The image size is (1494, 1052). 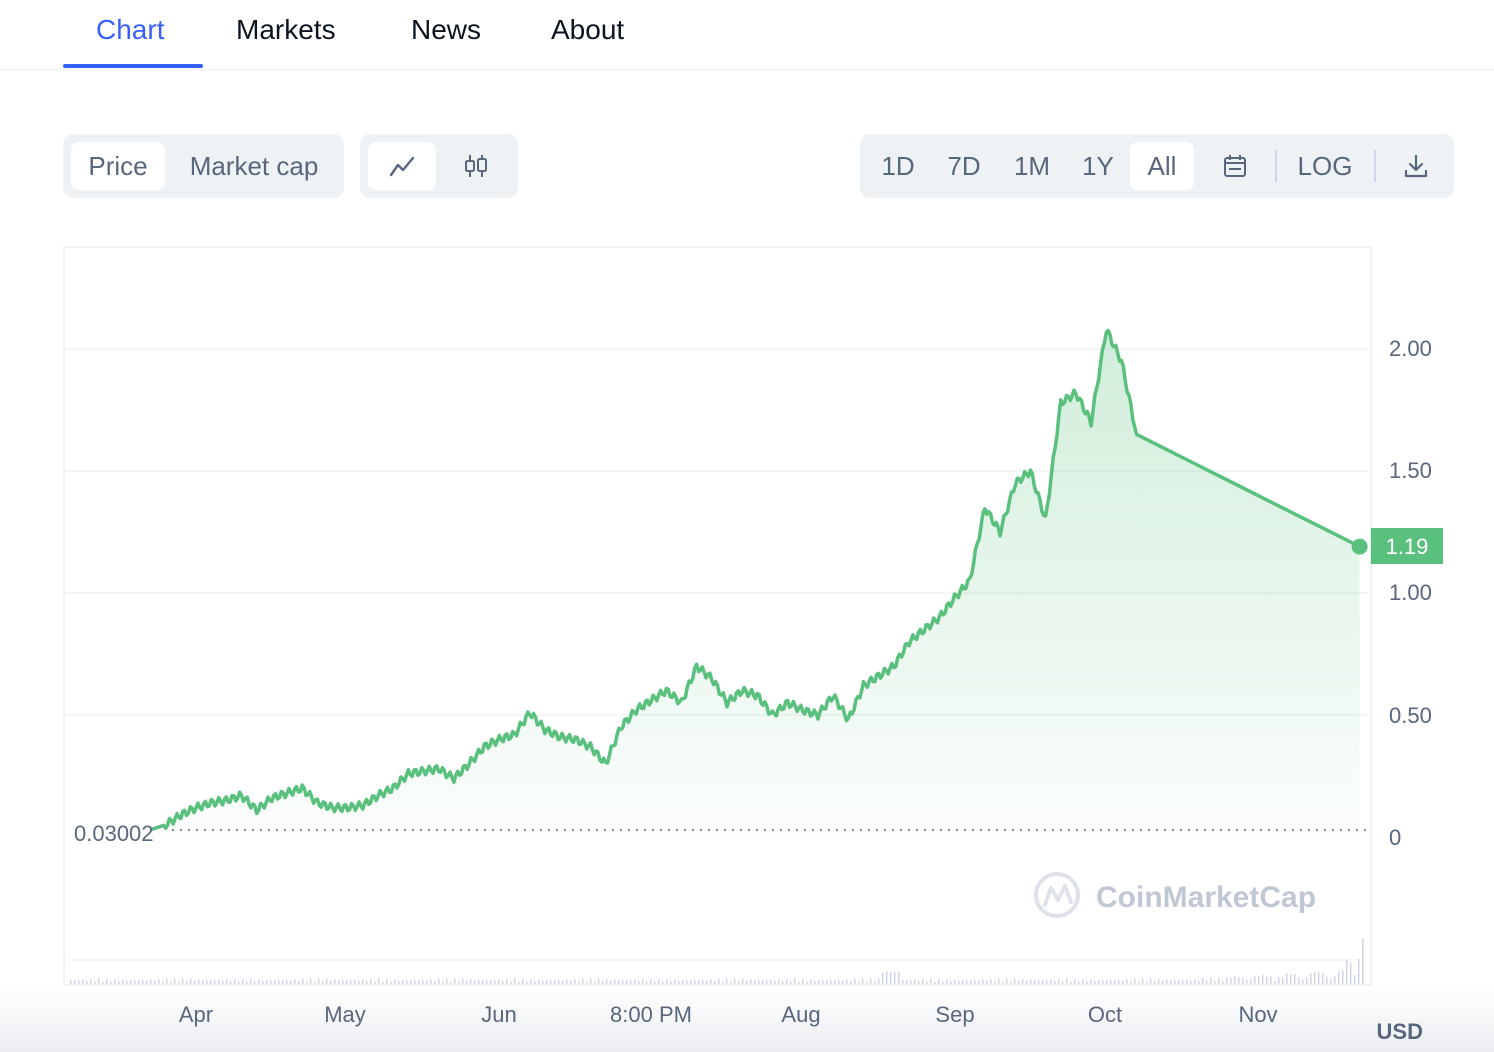 I want to click on range-toolbar: 1D 7D 1M 1Y All LOG, so click(x=1157, y=166).